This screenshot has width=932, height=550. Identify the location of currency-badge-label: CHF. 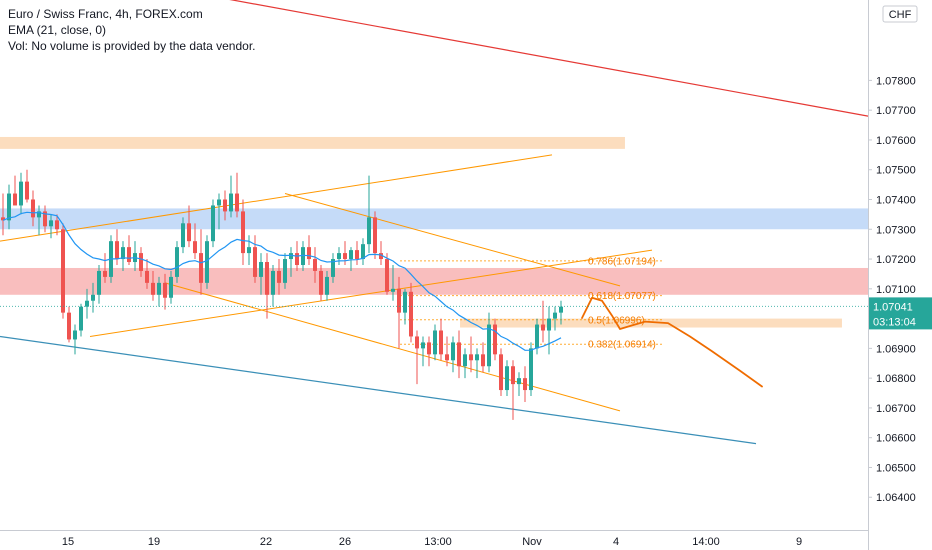
(900, 15).